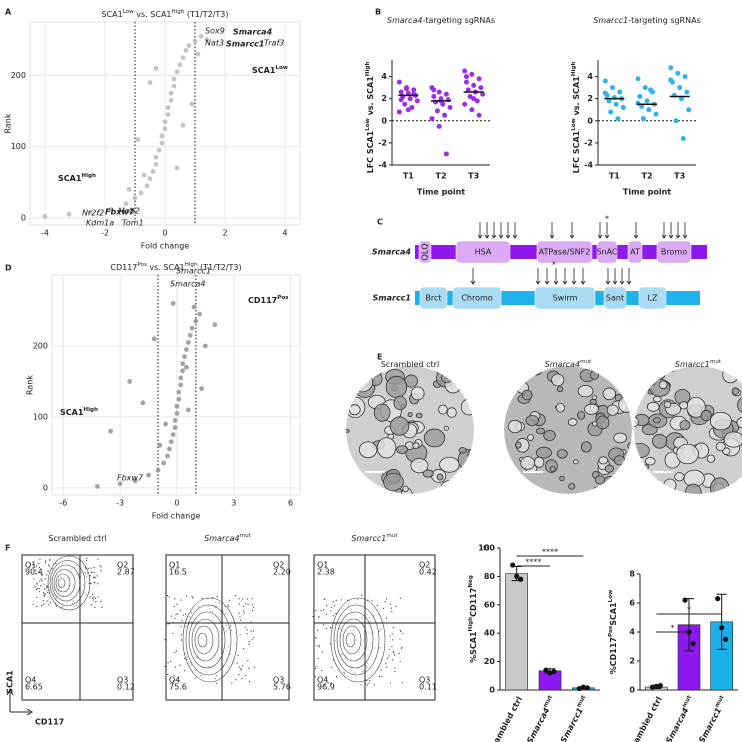 The image size is (742, 742). What do you see at coordinates (368, 538) in the screenshot?
I see `flow-title-part: Smarcc1` at bounding box center [368, 538].